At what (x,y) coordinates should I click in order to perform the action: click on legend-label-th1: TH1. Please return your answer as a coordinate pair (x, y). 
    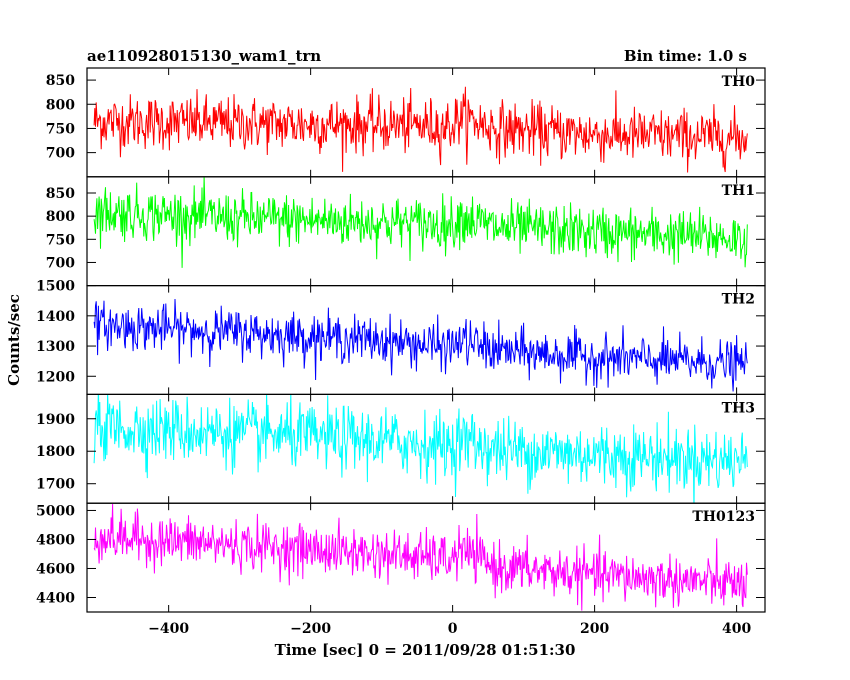
    Looking at the image, I should click on (738, 191).